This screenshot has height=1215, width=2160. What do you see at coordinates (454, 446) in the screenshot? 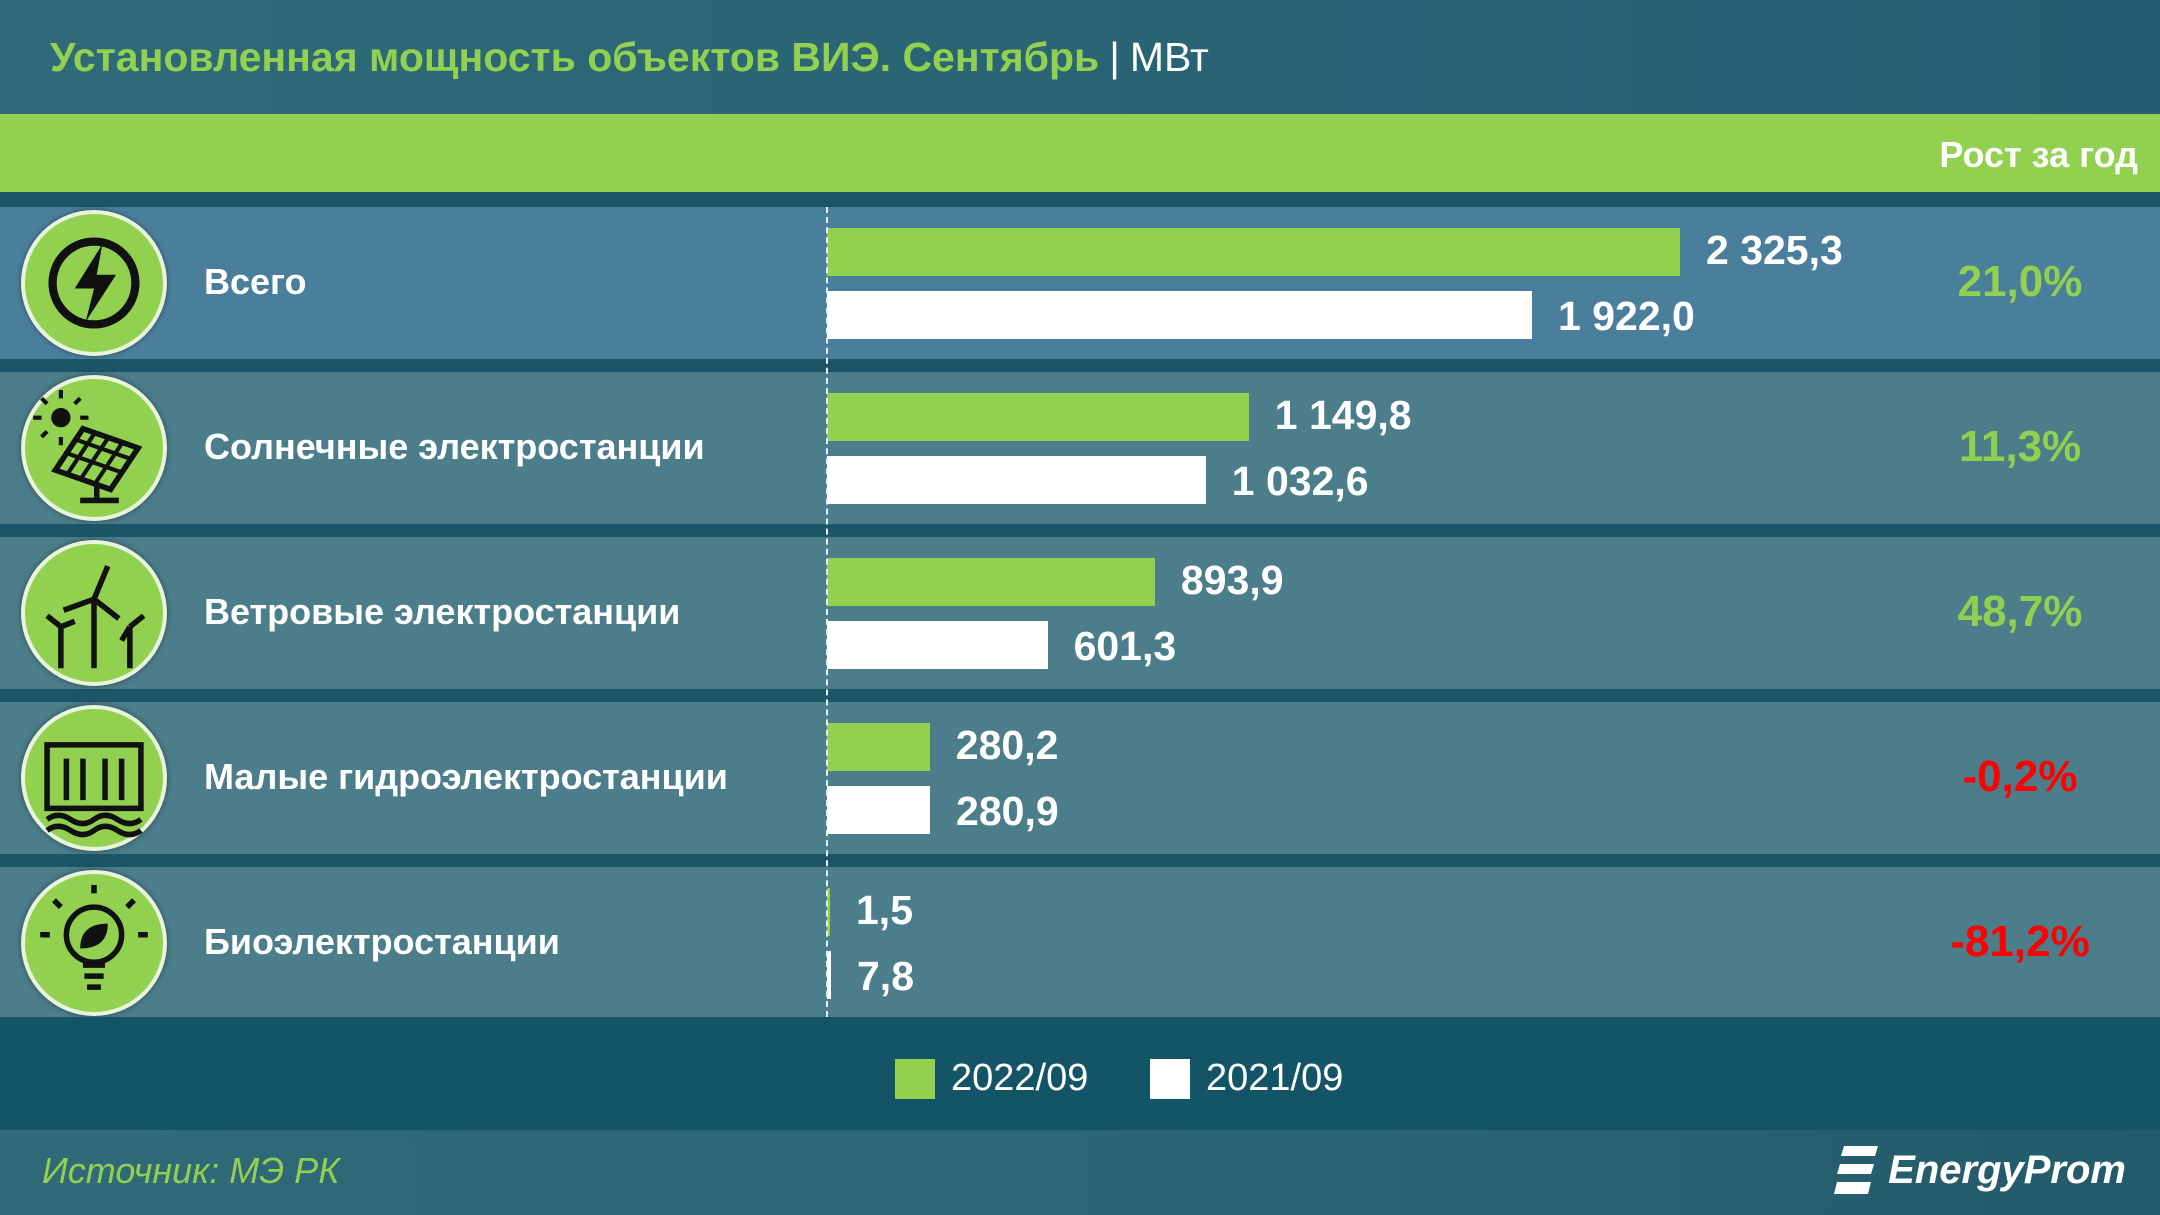
I see `category-label: Солнечные электростанции` at bounding box center [454, 446].